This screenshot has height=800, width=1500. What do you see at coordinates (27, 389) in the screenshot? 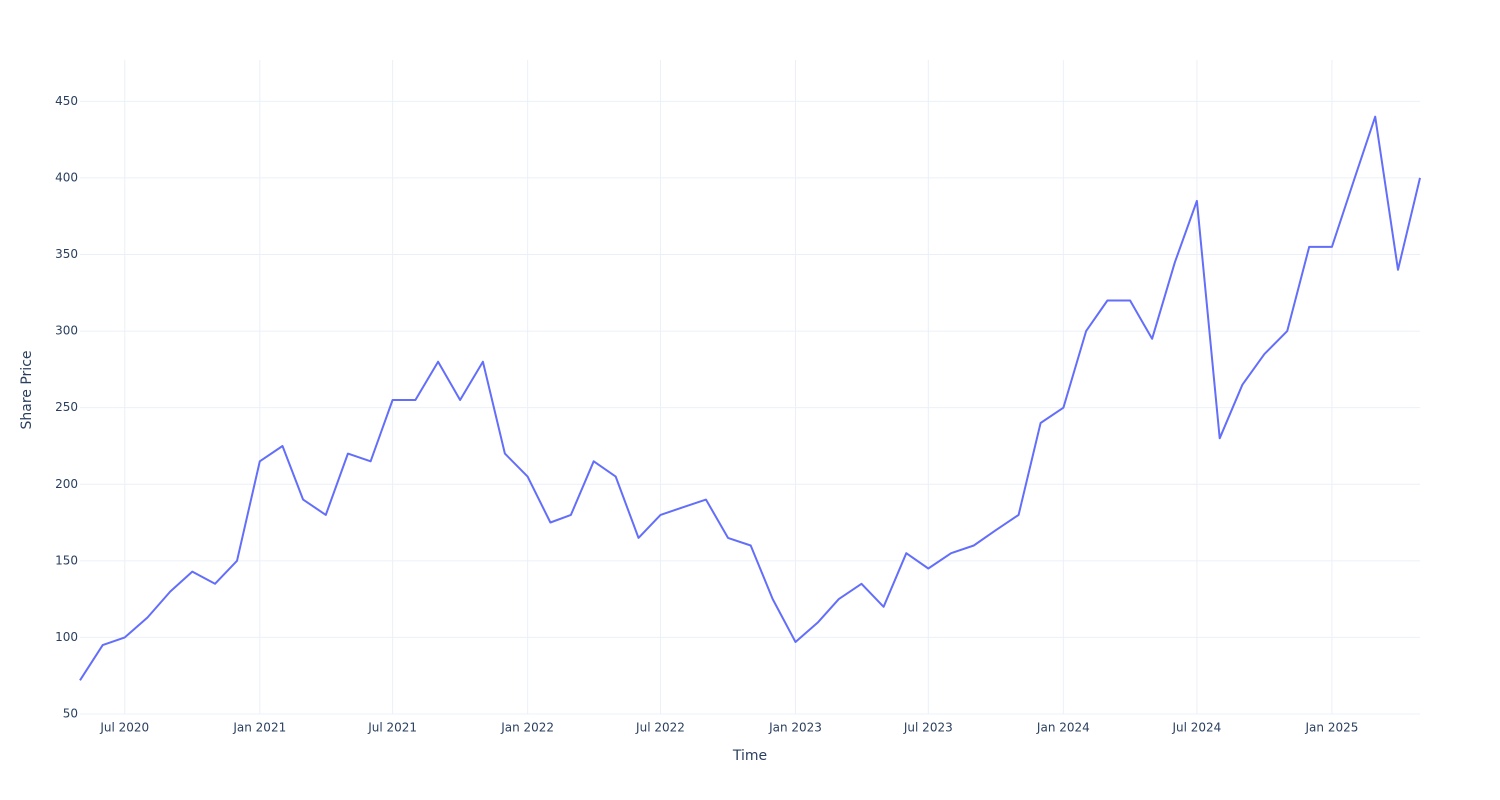
I see `y-axis-title: Share Price` at bounding box center [27, 389].